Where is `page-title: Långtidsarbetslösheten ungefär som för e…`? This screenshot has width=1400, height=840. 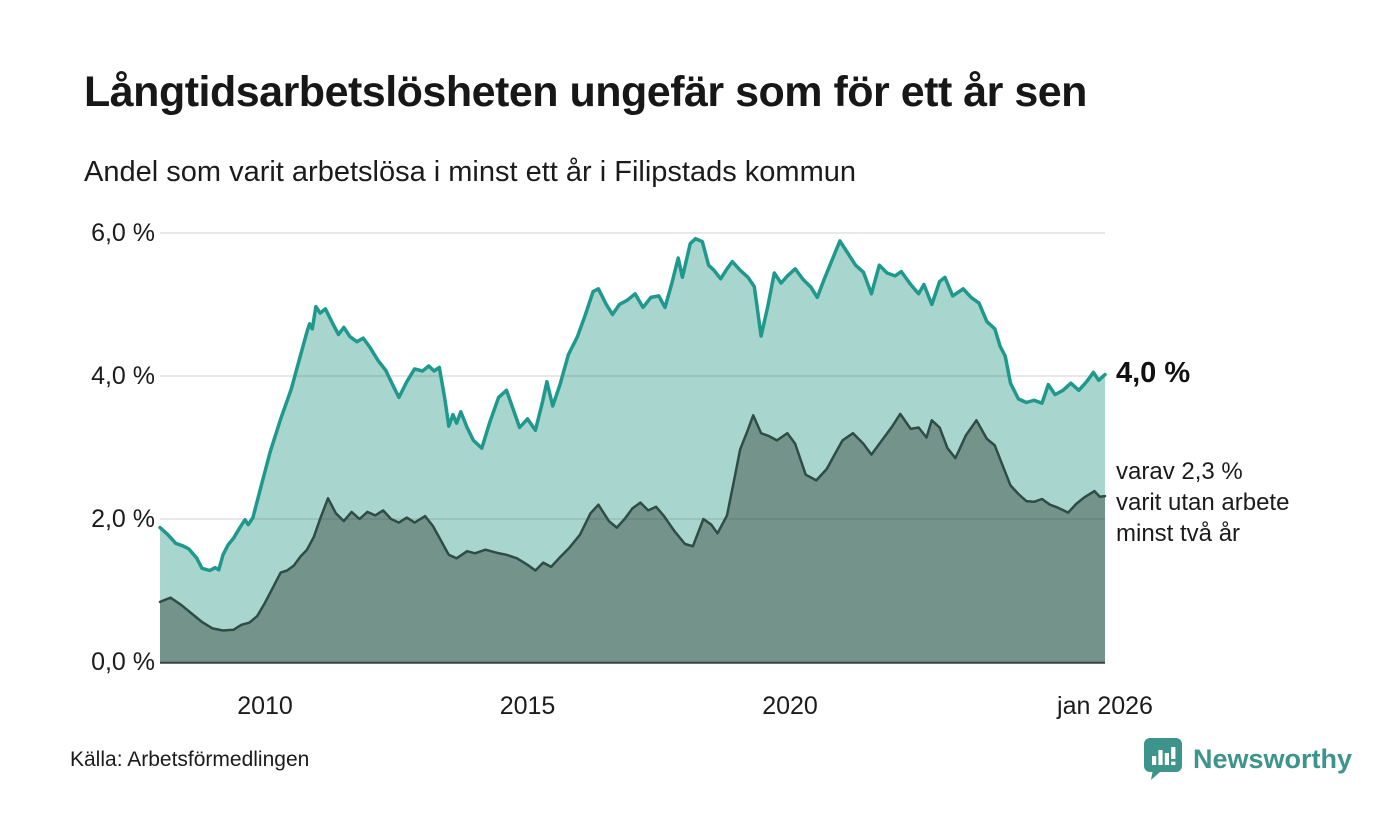 page-title: Långtidsarbetslösheten ungefär som för e… is located at coordinates (585, 92).